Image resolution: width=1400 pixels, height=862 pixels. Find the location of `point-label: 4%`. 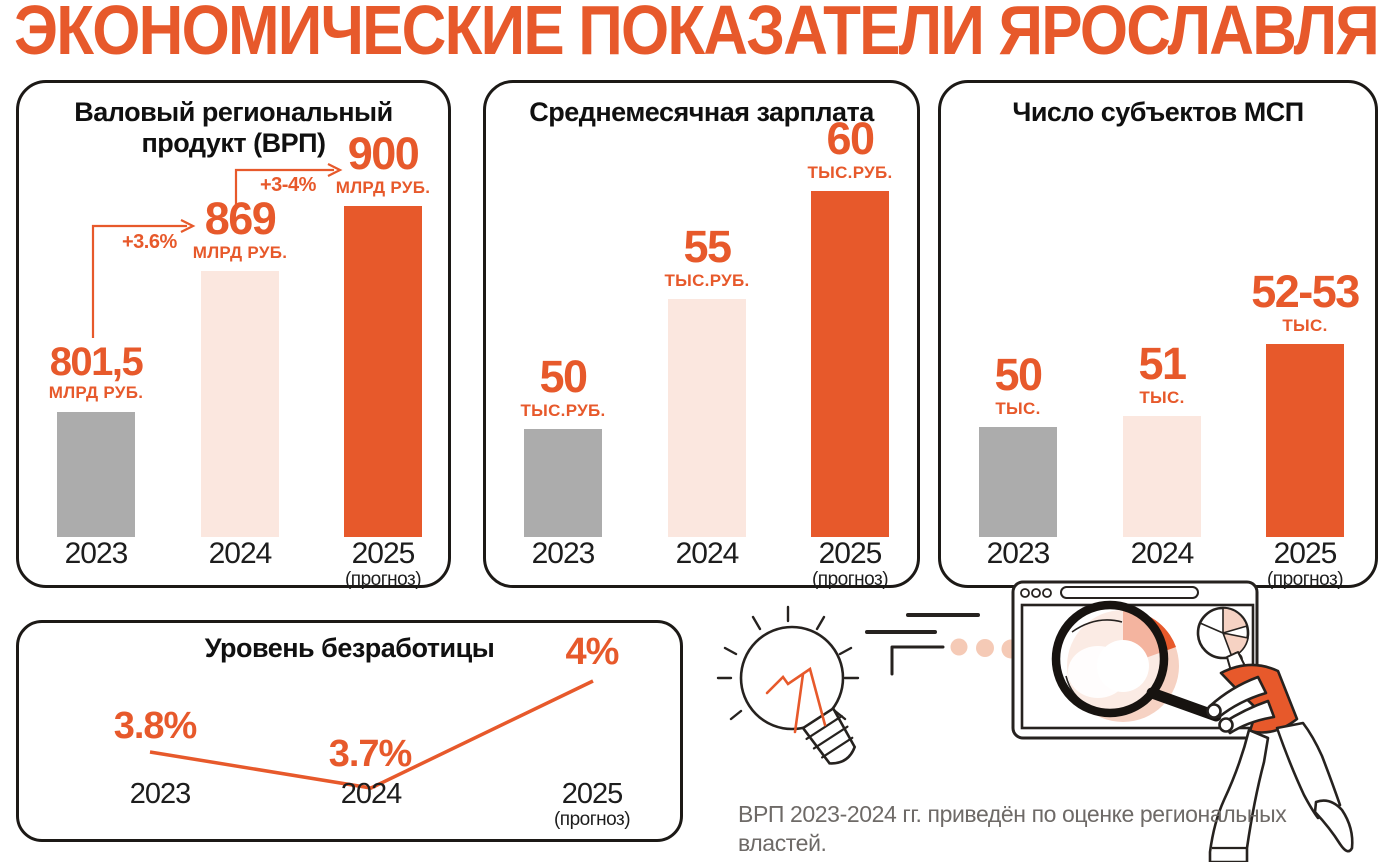

point-label: 4% is located at coordinates (592, 652).